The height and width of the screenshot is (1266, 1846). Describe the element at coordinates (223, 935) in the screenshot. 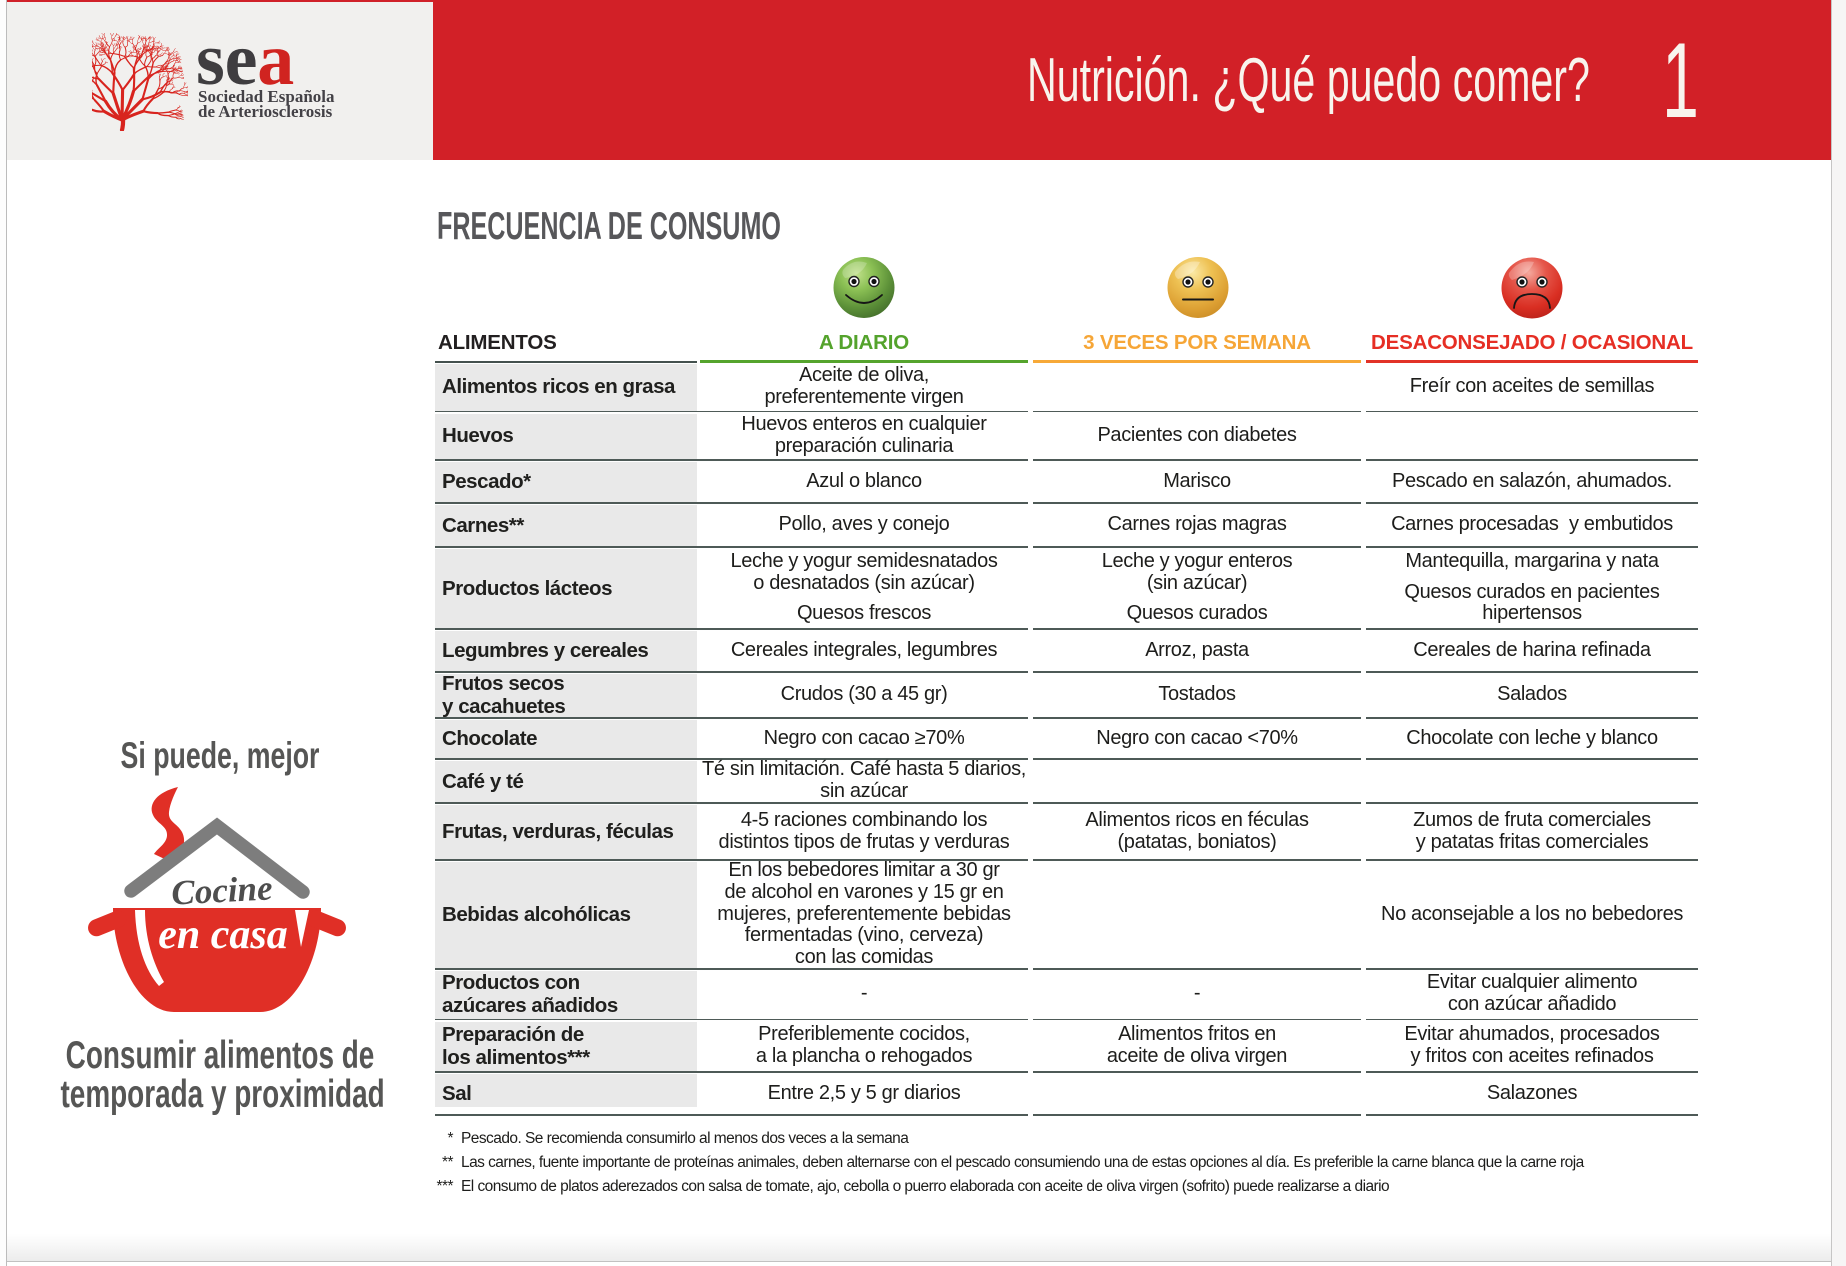

I see `svg-text: en casa` at that location.